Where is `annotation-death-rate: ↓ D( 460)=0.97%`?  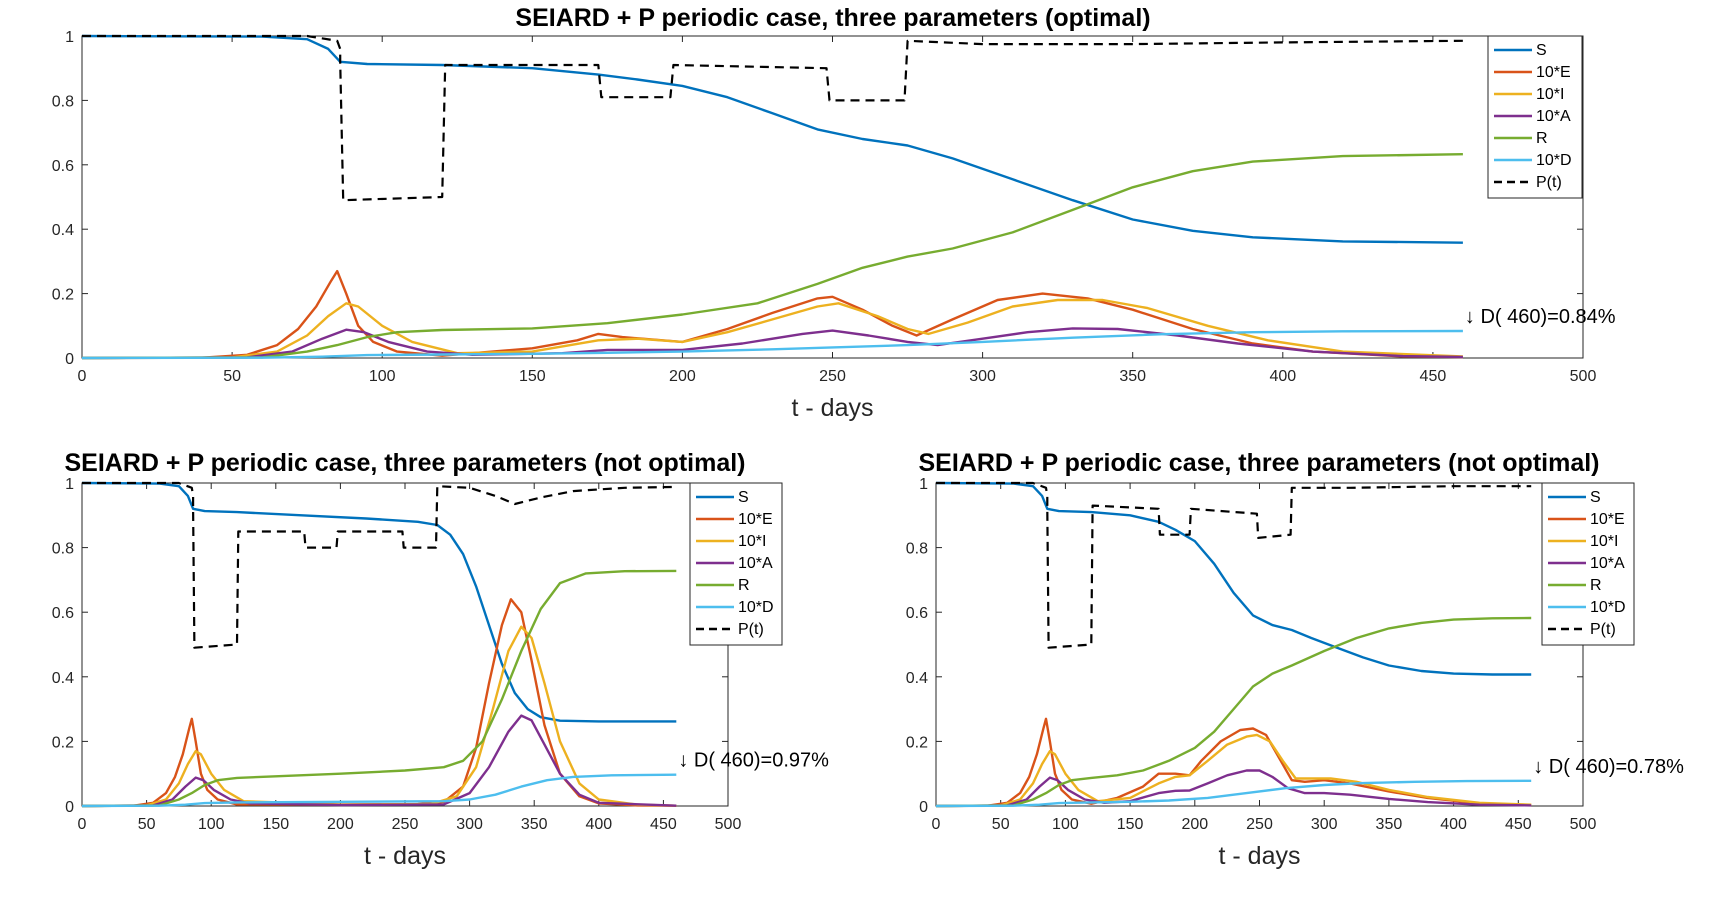 annotation-death-rate: ↓ D( 460)=0.97% is located at coordinates (753, 761).